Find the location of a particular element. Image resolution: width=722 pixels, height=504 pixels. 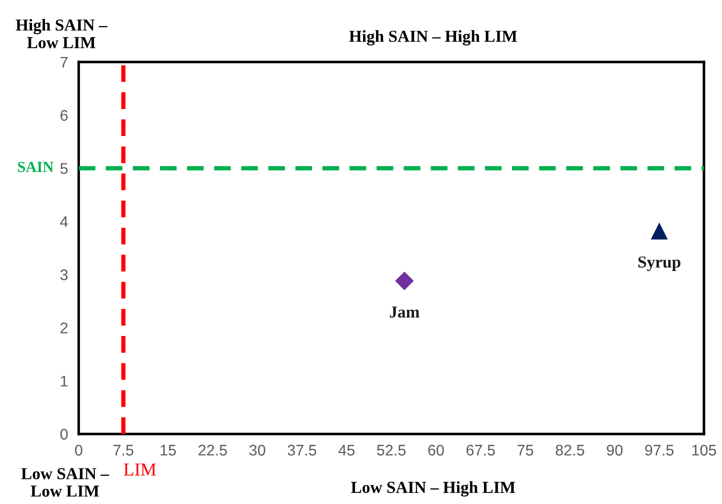

y-tick-label: 4 is located at coordinates (64, 221).